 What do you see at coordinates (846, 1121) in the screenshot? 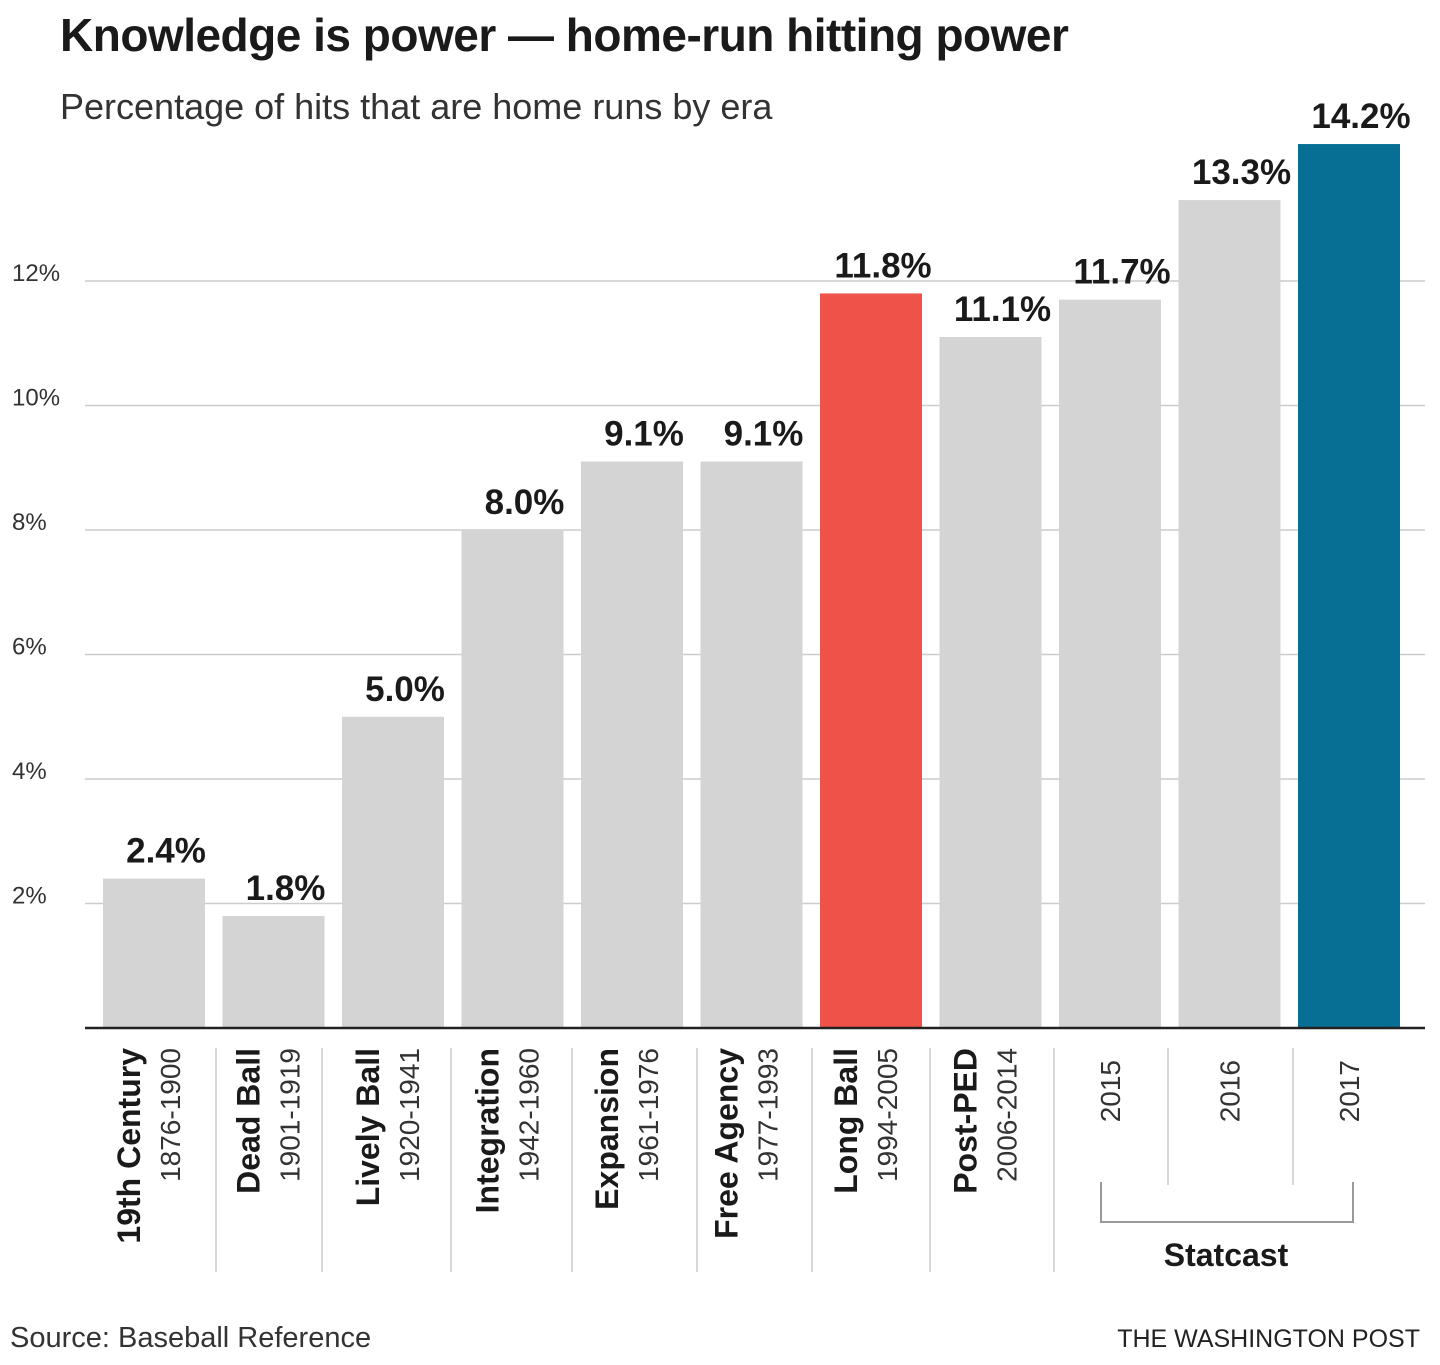
I see `category-name-label: Long Ball` at bounding box center [846, 1121].